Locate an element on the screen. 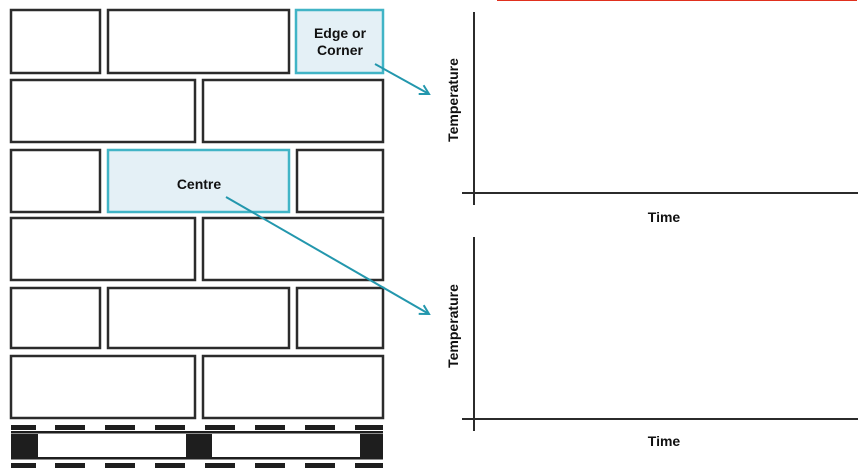 This screenshot has width=858, height=471. top-graph-xlabel: Time is located at coordinates (664, 217).